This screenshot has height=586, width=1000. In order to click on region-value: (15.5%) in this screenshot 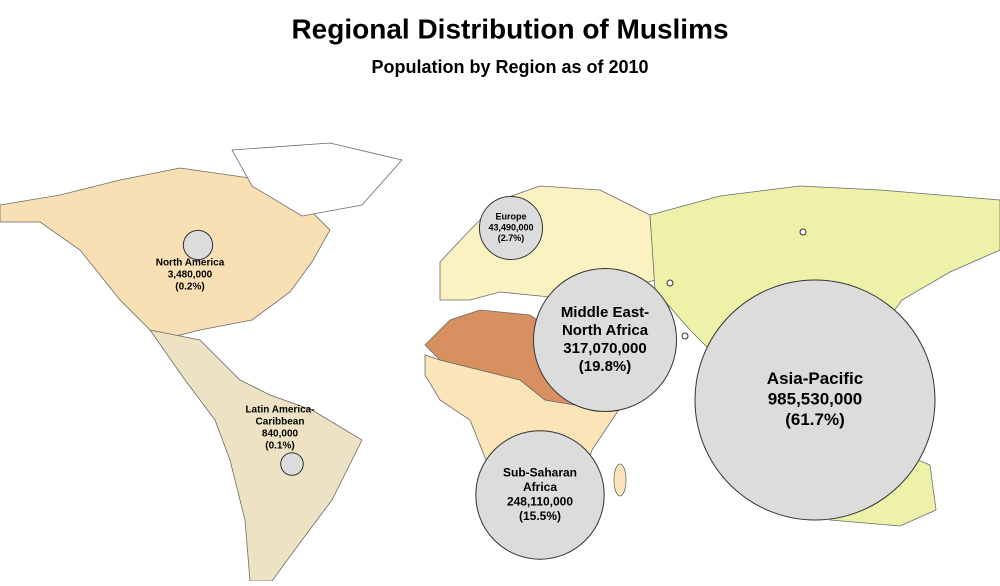, I will do `click(540, 516)`.